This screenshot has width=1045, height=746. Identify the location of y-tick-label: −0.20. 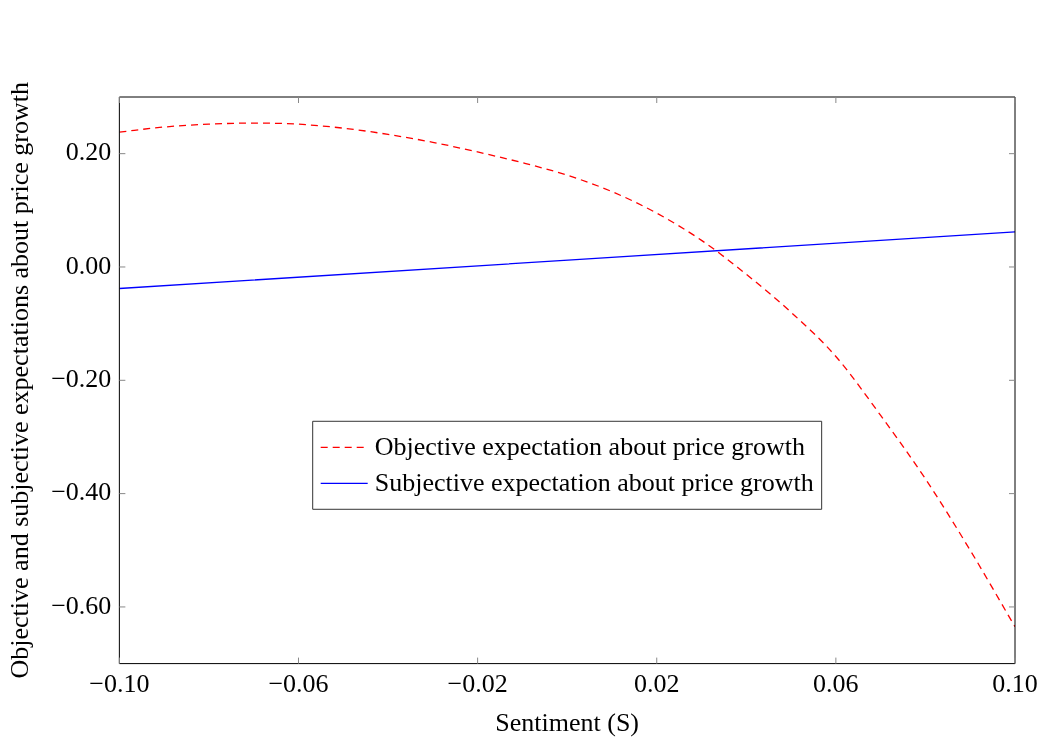
(81, 379).